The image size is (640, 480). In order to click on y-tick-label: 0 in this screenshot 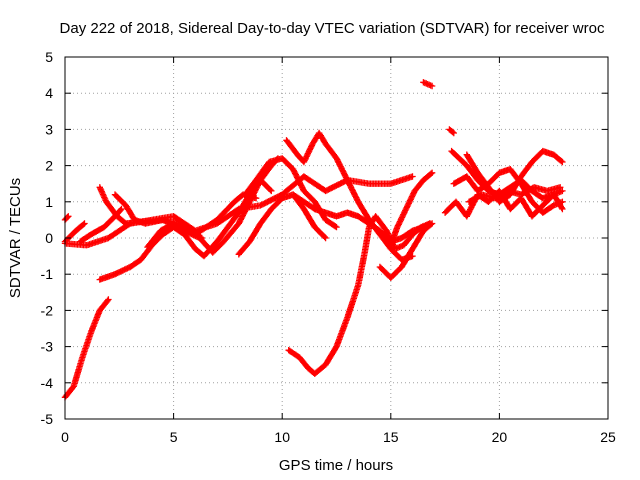, I will do `click(49, 238)`.